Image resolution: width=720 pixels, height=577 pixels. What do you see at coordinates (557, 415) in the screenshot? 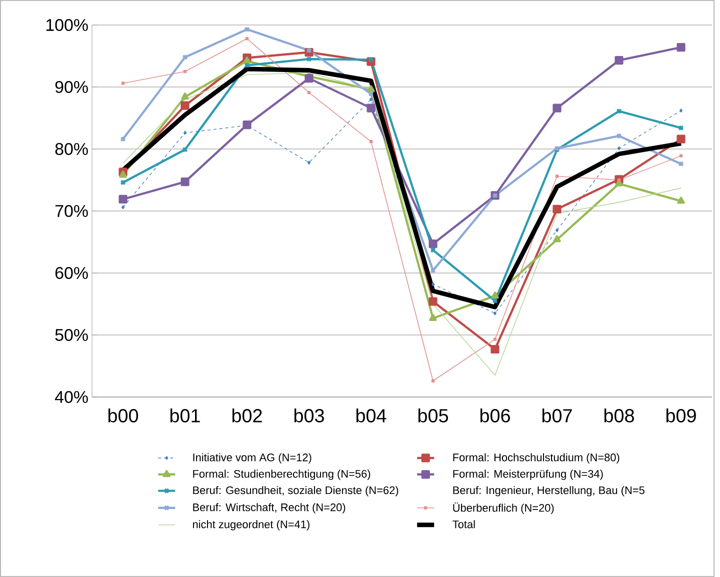
I see `x-tick-label: b07` at bounding box center [557, 415].